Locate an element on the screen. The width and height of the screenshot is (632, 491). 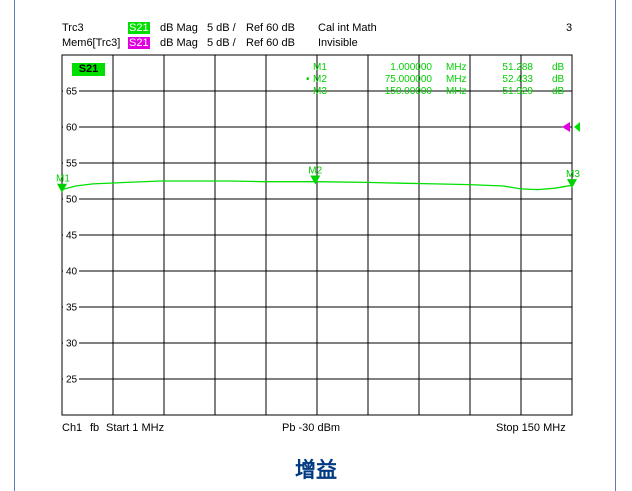
memory-scale: 5 dB / is located at coordinates (221, 43).